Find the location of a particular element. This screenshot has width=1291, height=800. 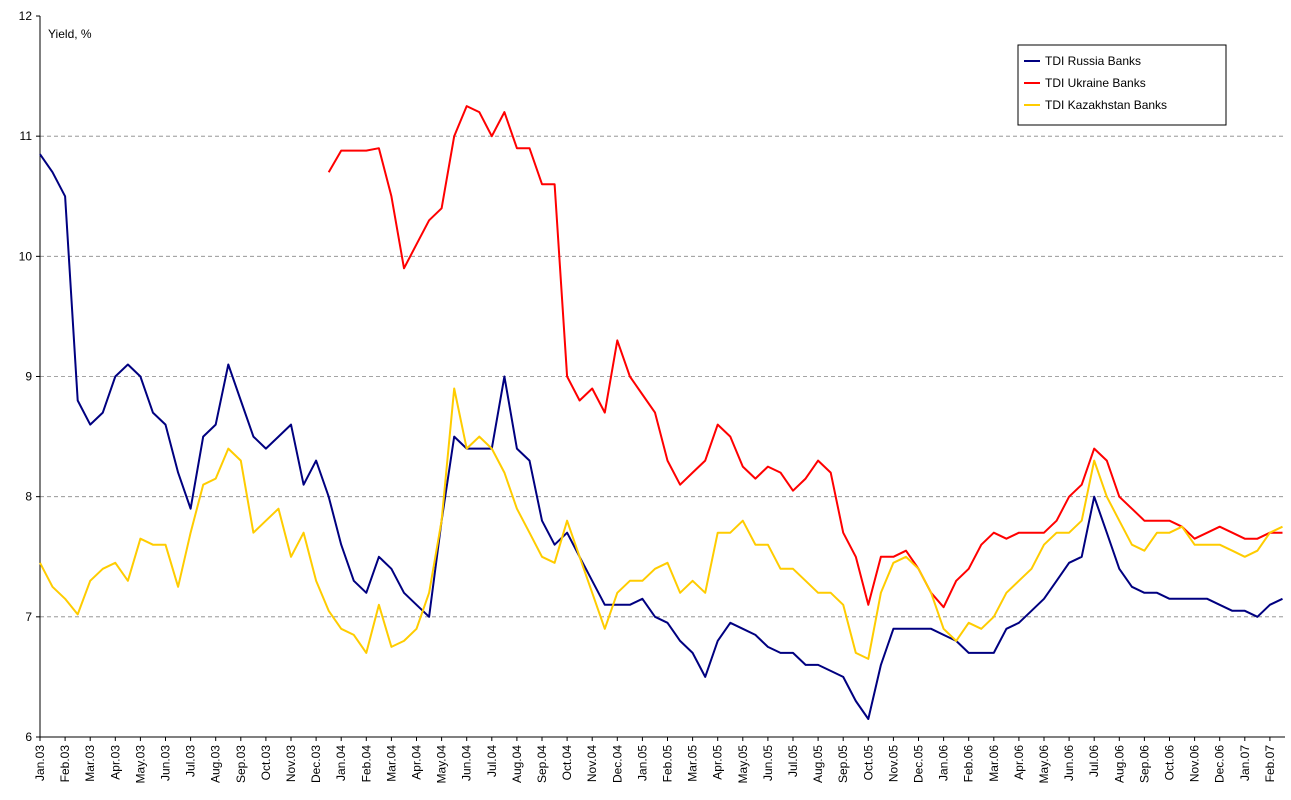

x-tick-label: Jun.03 is located at coordinates (166, 763).